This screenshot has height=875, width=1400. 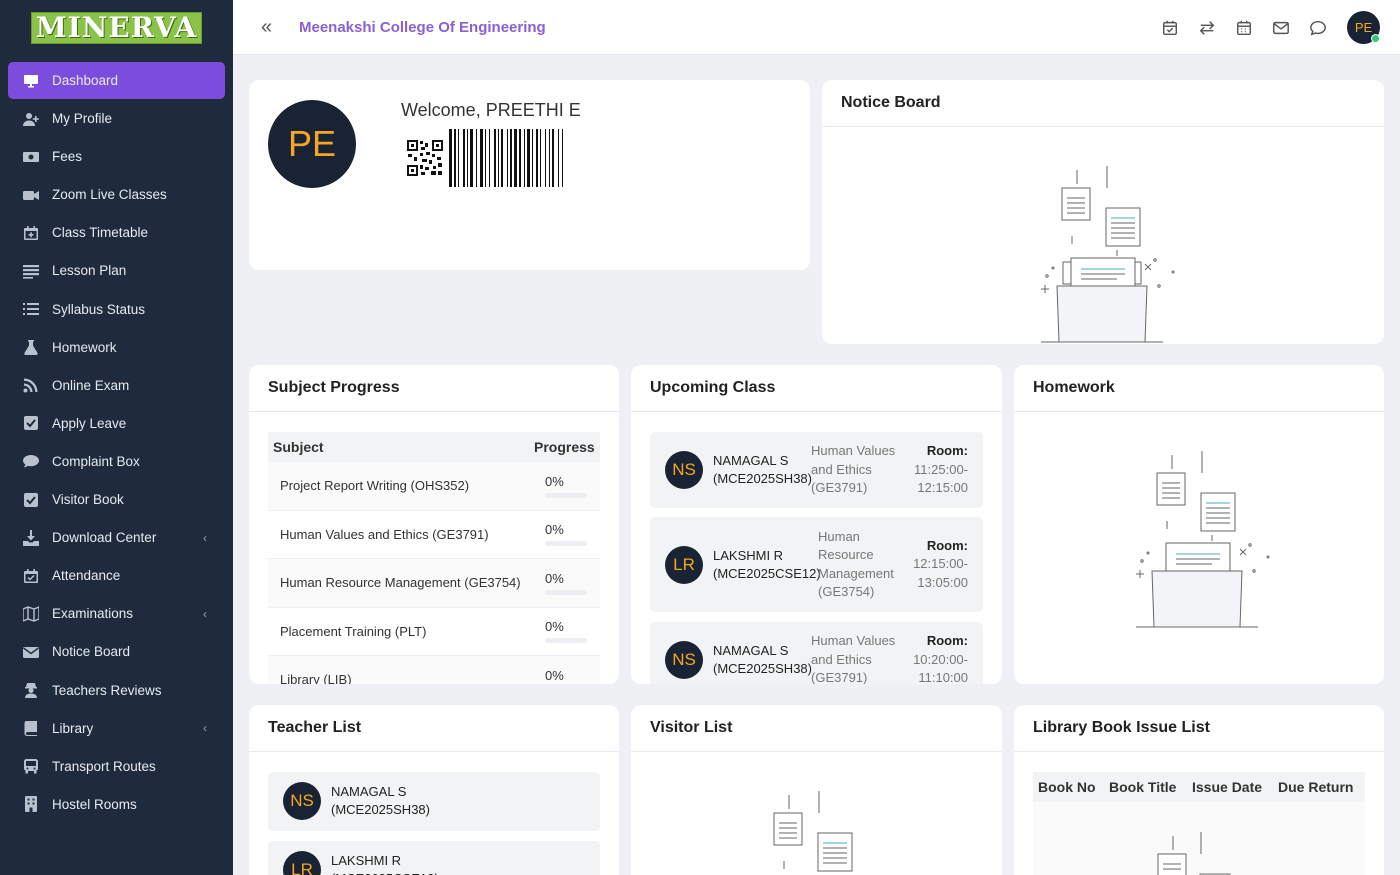 What do you see at coordinates (529, 175) in the screenshot?
I see `welcome-card: PE Welcome, PREETHI E` at bounding box center [529, 175].